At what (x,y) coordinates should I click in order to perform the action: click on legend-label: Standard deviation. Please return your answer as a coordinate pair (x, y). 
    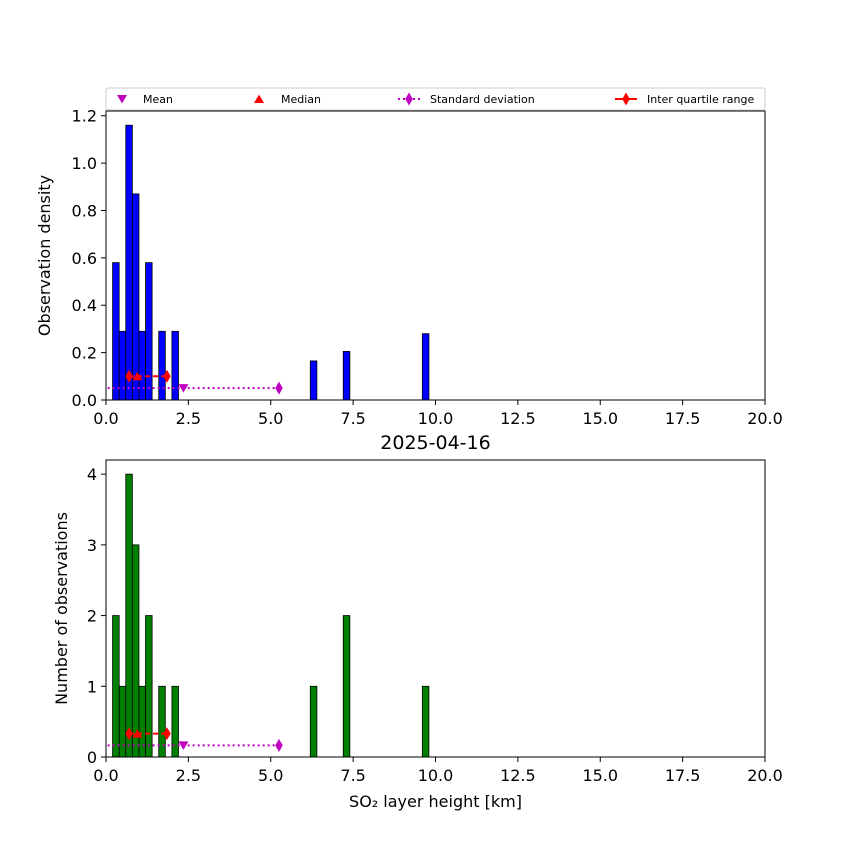
    Looking at the image, I should click on (482, 99).